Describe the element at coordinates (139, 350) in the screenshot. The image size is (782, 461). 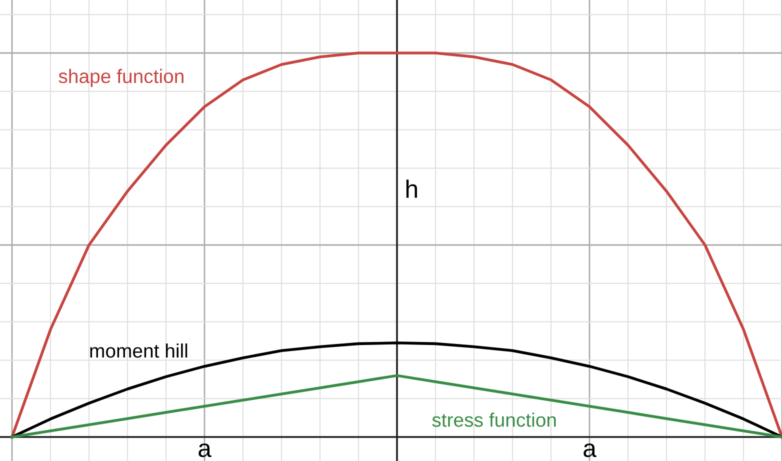
I see `series-label: moment hill` at that location.